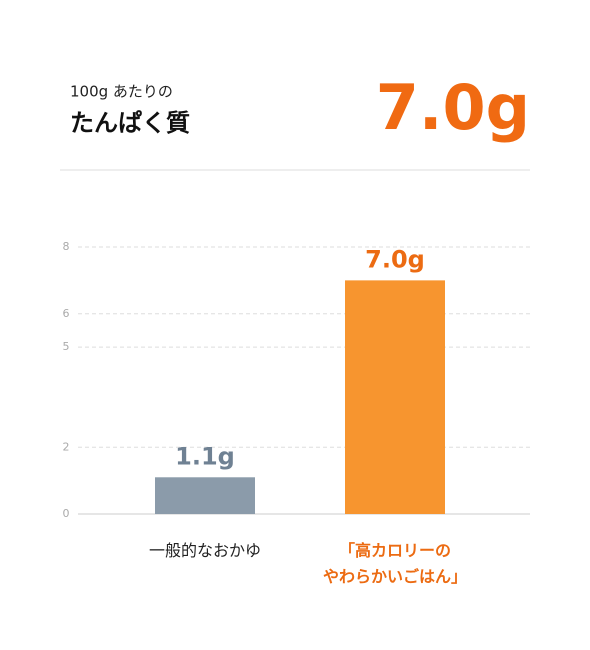  What do you see at coordinates (204, 550) in the screenshot?
I see `x-tick-label: 一般的なおかゆ` at bounding box center [204, 550].